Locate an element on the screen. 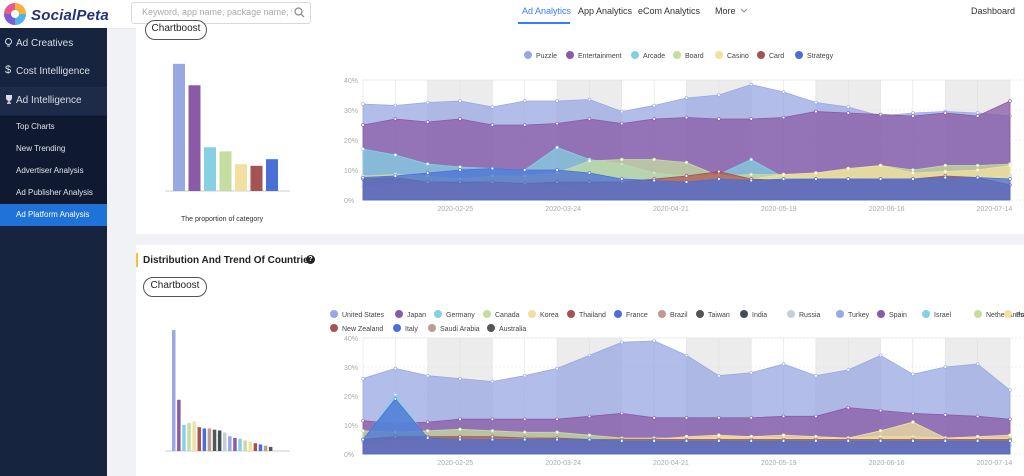  legend-item-entertainment: Entertainment is located at coordinates (594, 55).